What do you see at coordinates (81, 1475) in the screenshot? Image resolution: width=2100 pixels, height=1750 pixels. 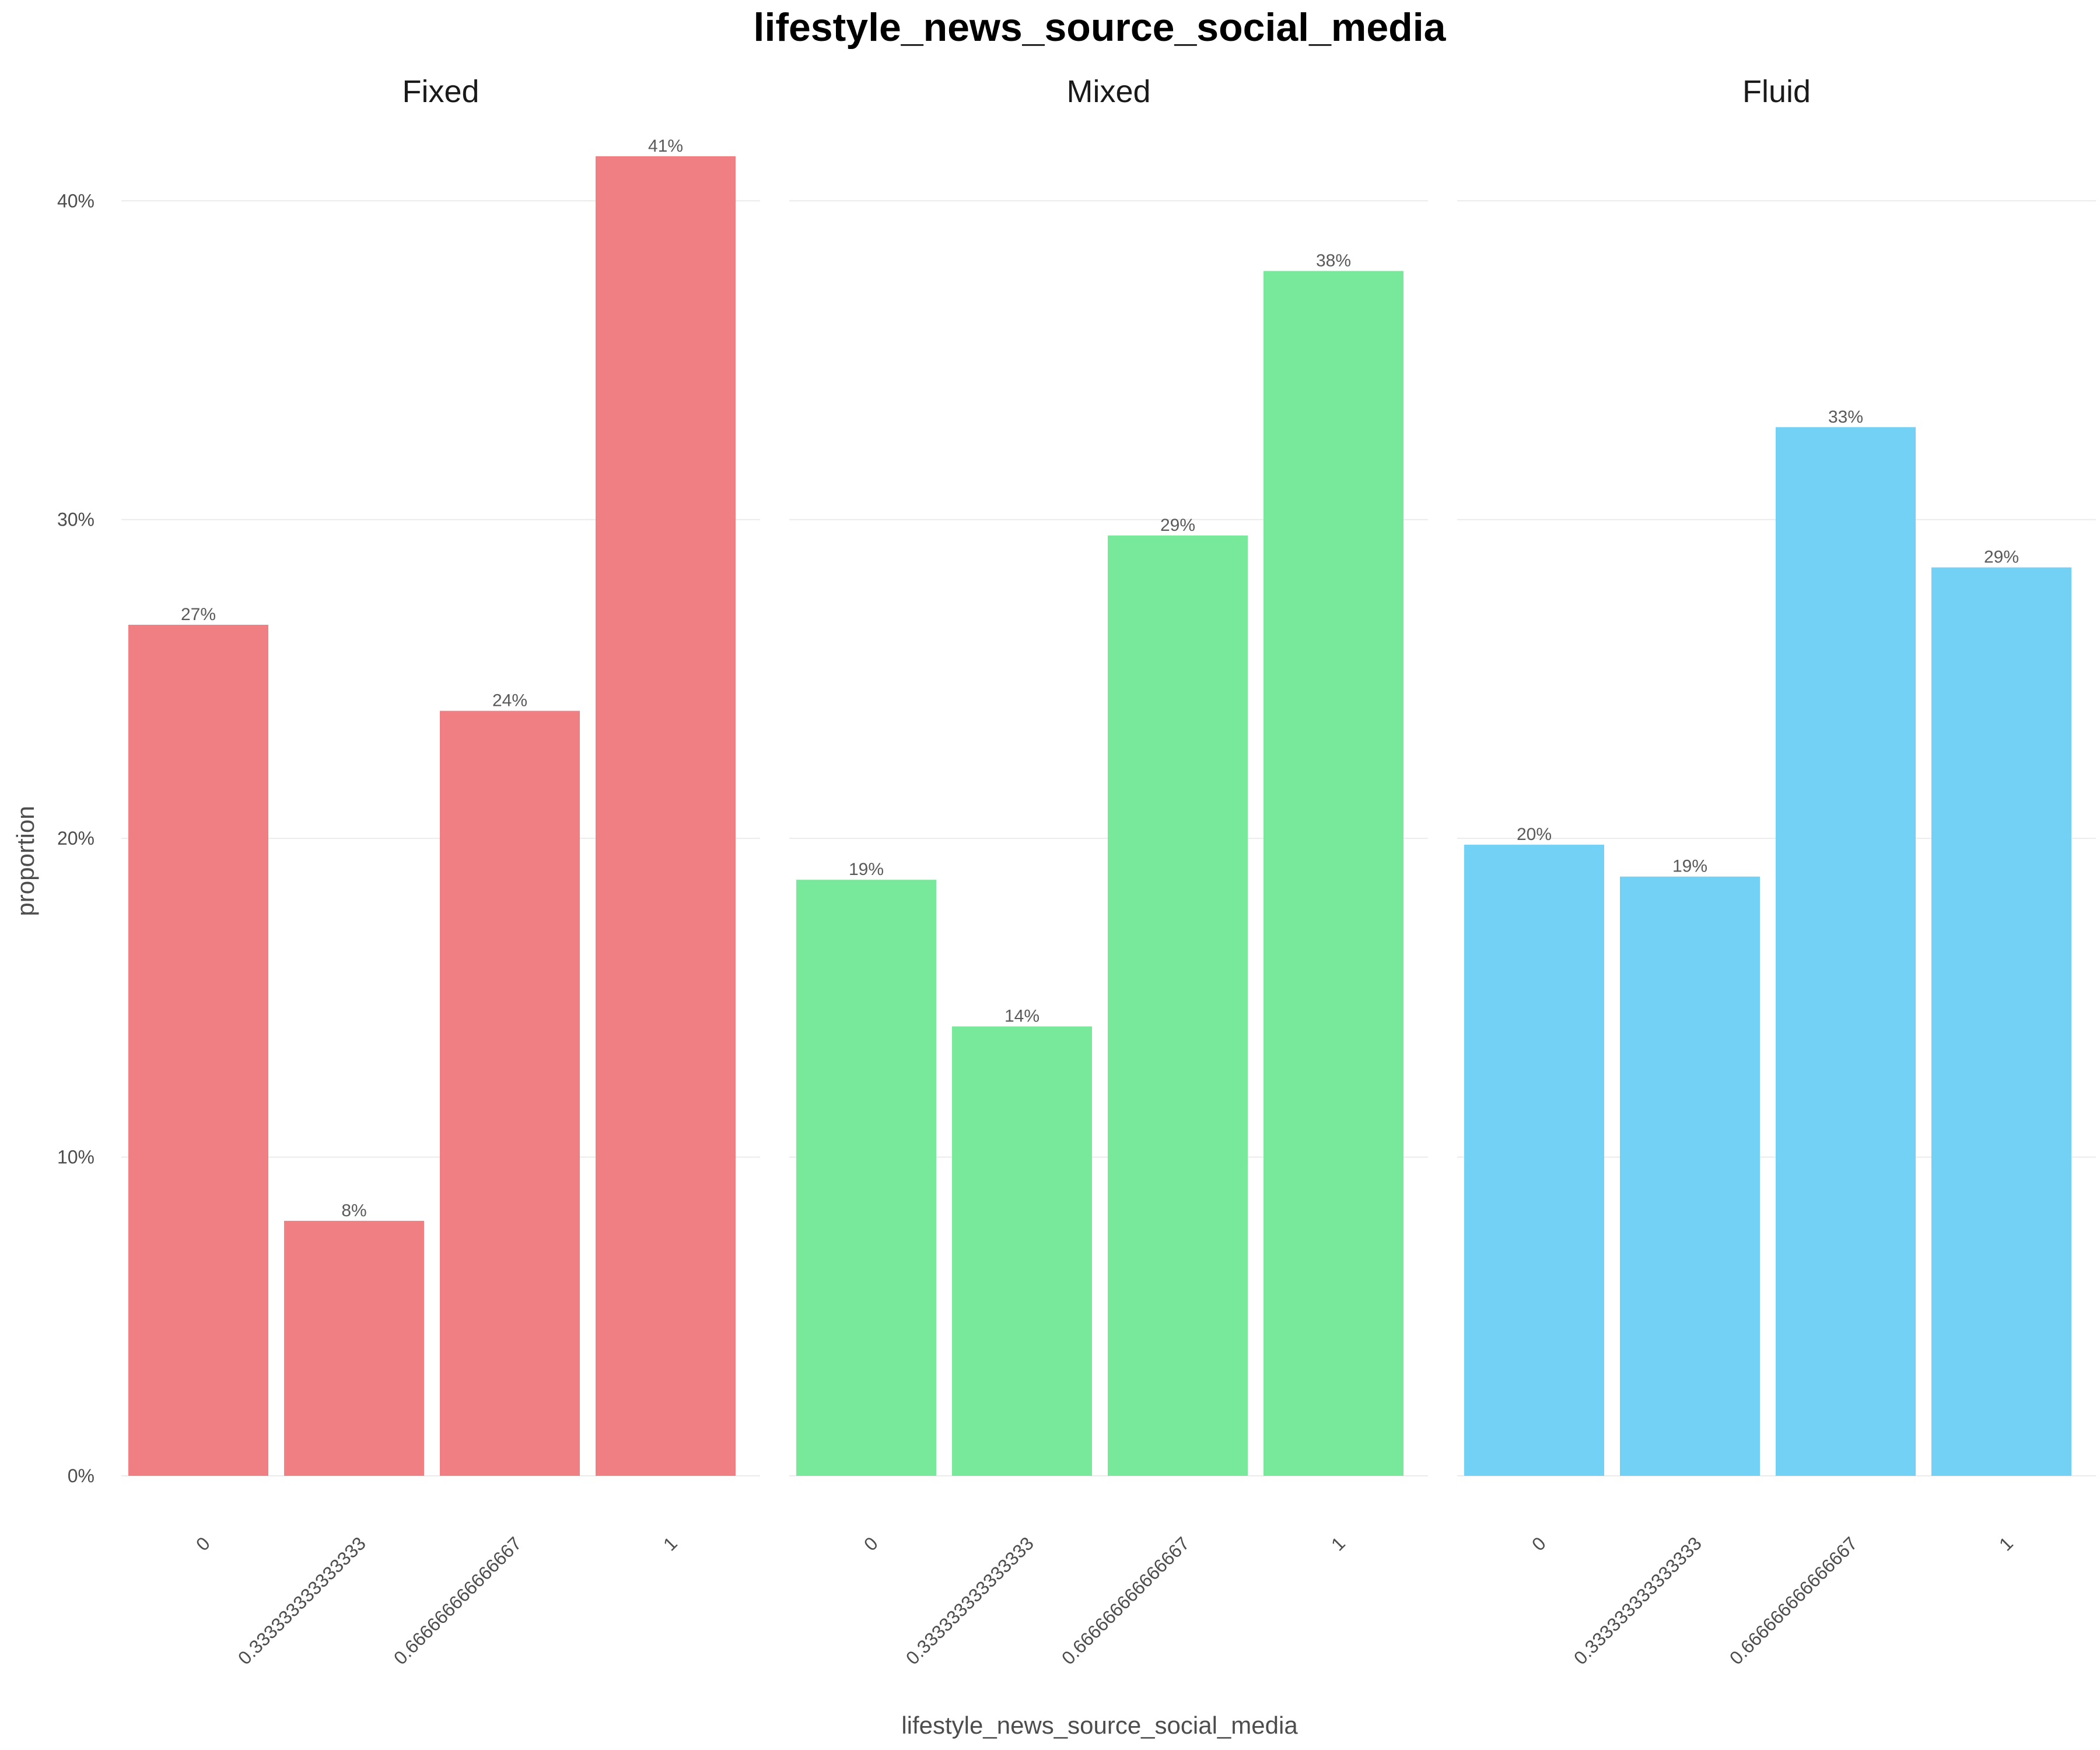 I see `y-tick-label: 0%` at bounding box center [81, 1475].